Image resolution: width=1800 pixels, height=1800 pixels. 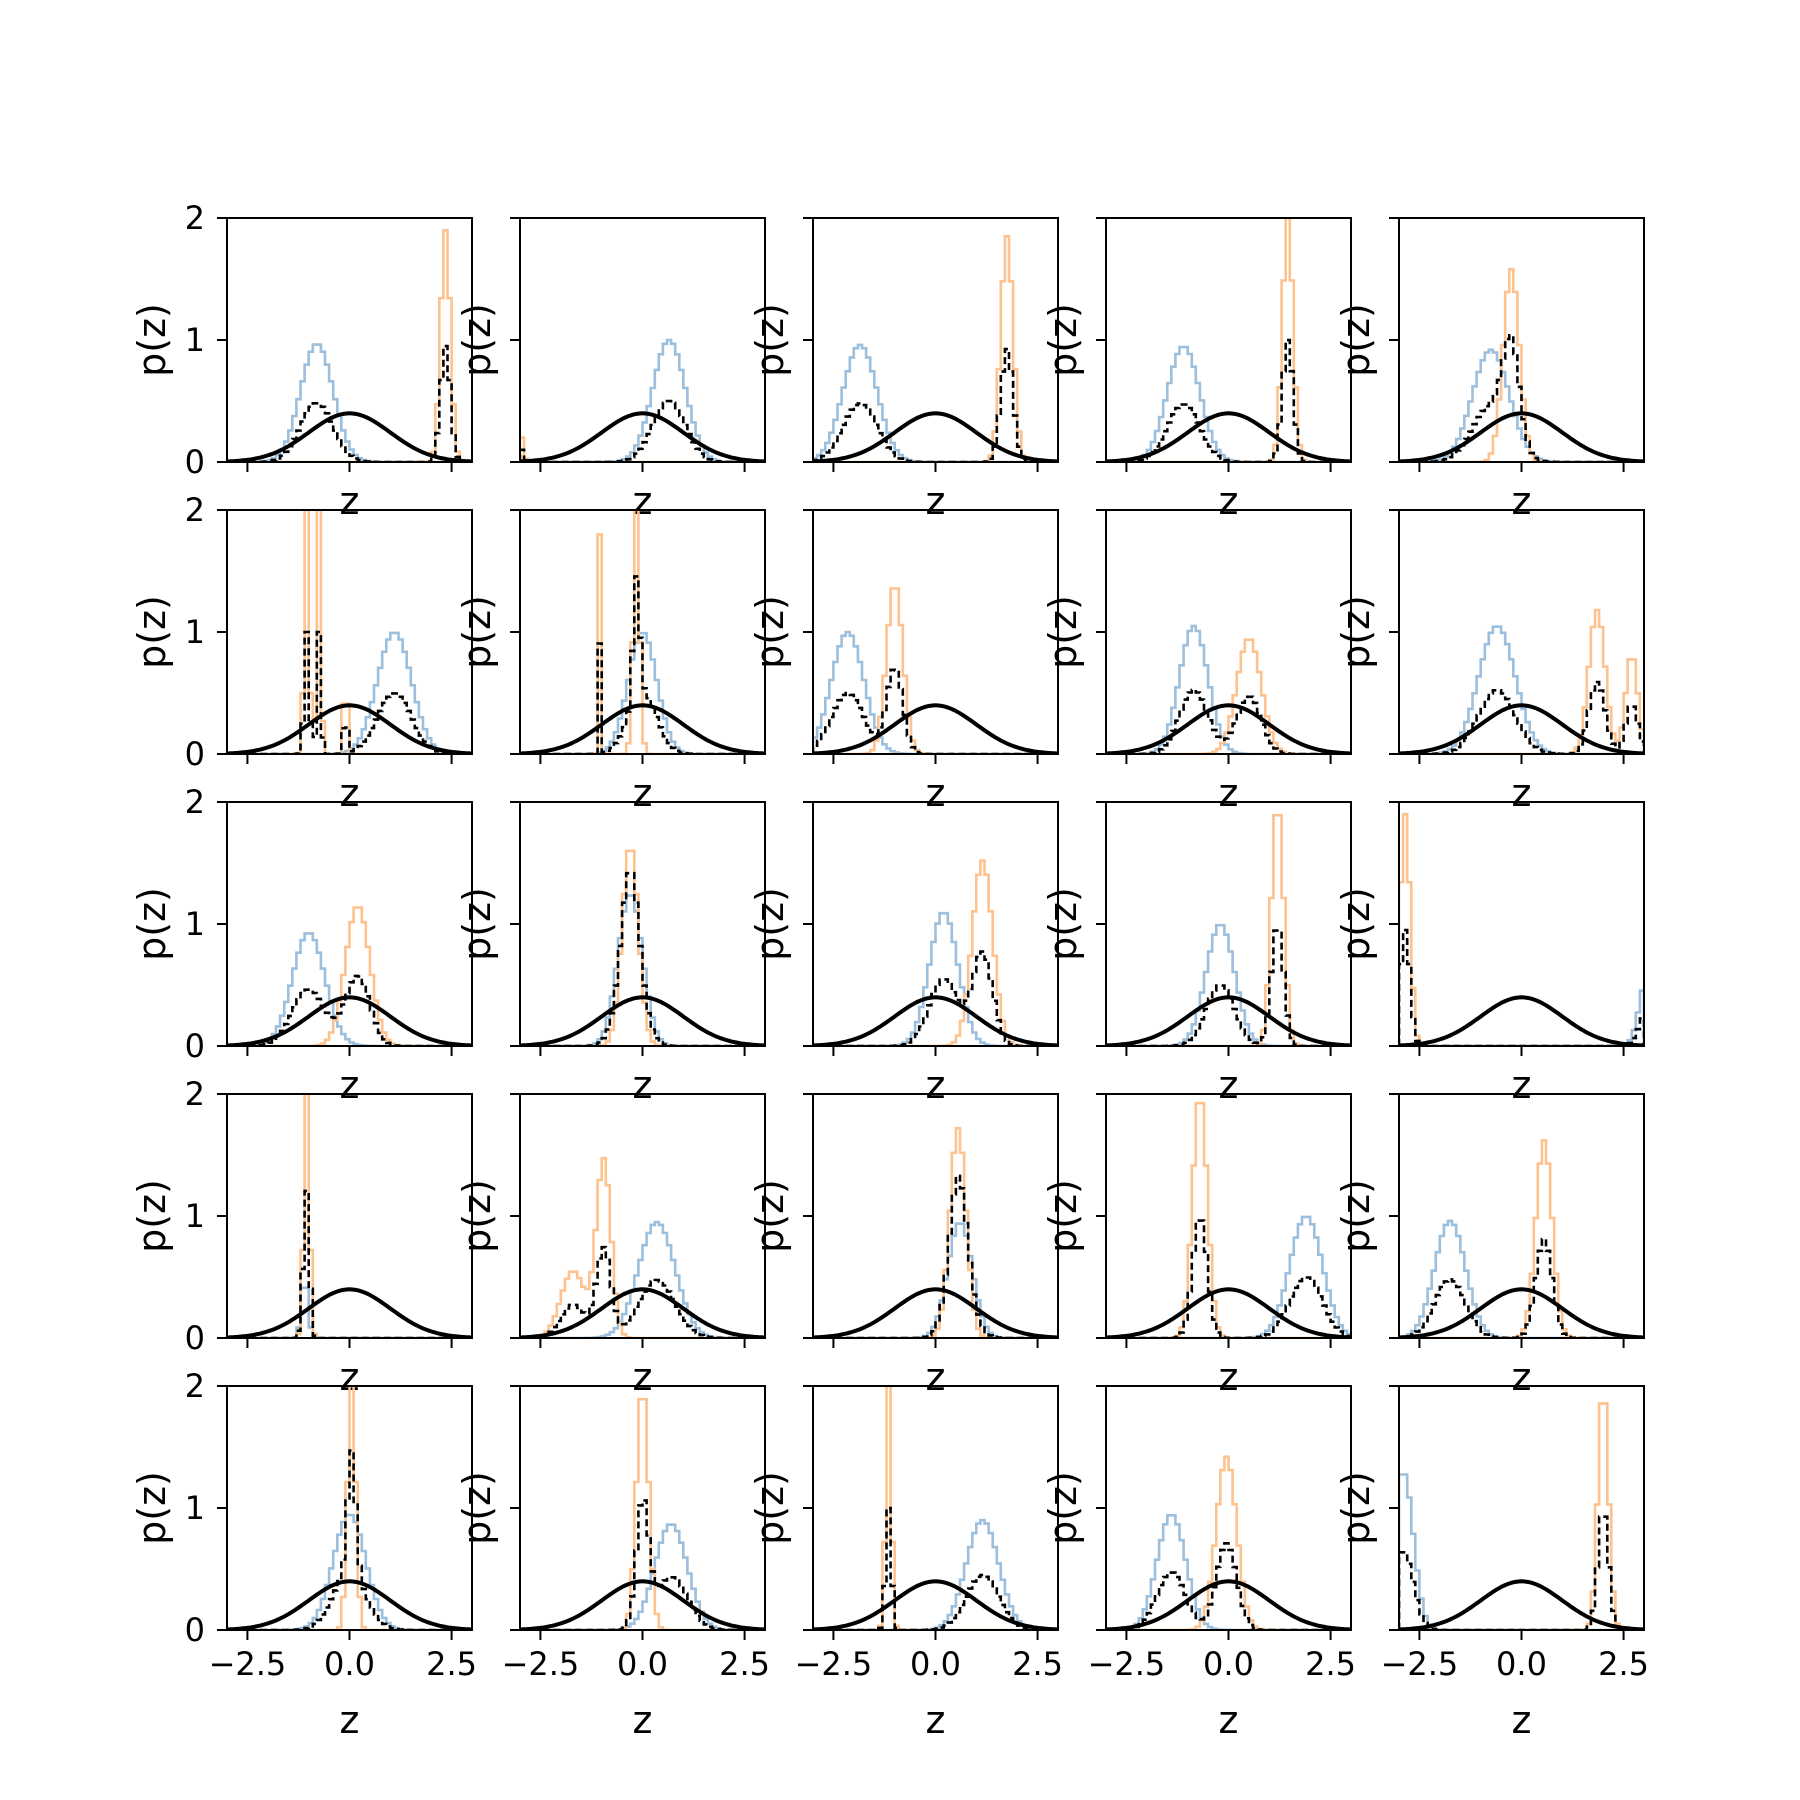 What do you see at coordinates (1196, 954) in the screenshot?
I see `panel-r2-c3: z p(z)` at bounding box center [1196, 954].